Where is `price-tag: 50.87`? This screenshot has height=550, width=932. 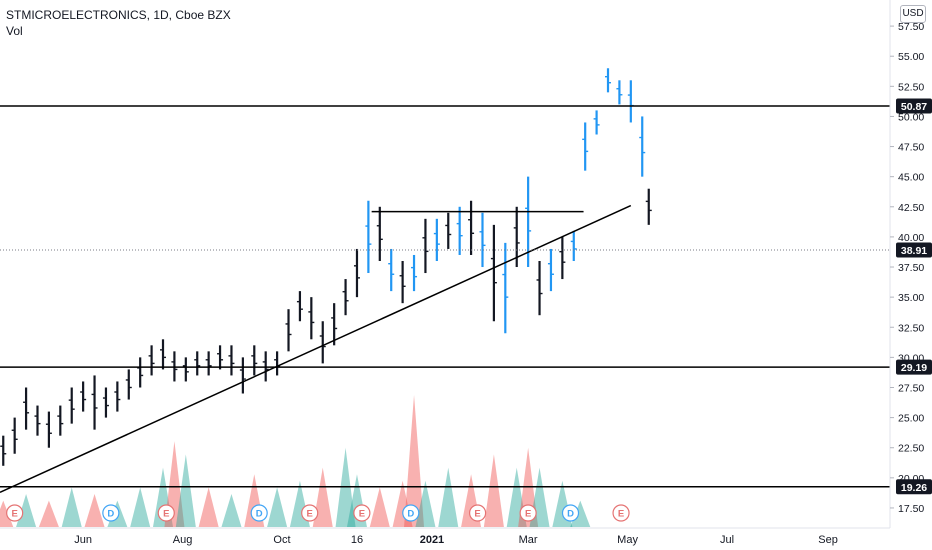
price-tag: 50.87 is located at coordinates (914, 106).